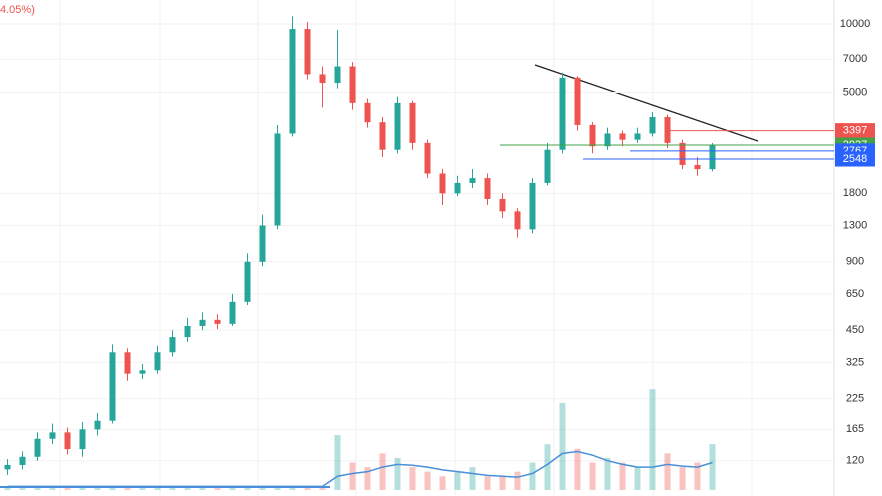 This screenshot has height=496, width=882. I want to click on price-label: 3397, so click(855, 131).